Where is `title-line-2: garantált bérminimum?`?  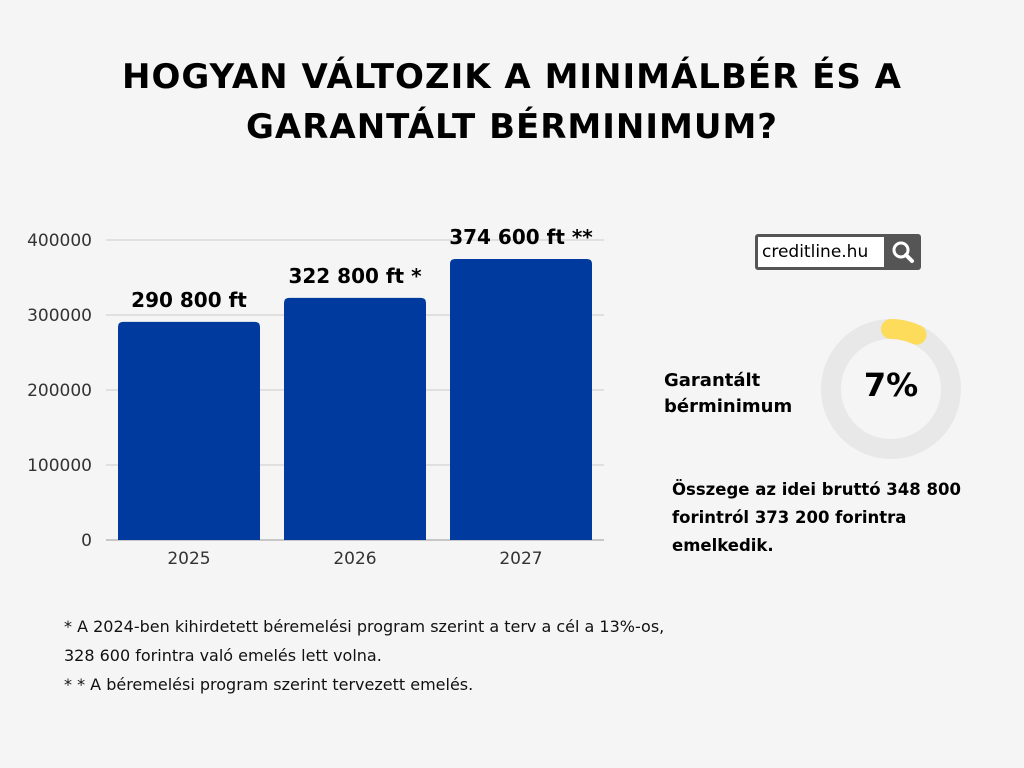 title-line-2: garantált bérminimum? is located at coordinates (511, 127).